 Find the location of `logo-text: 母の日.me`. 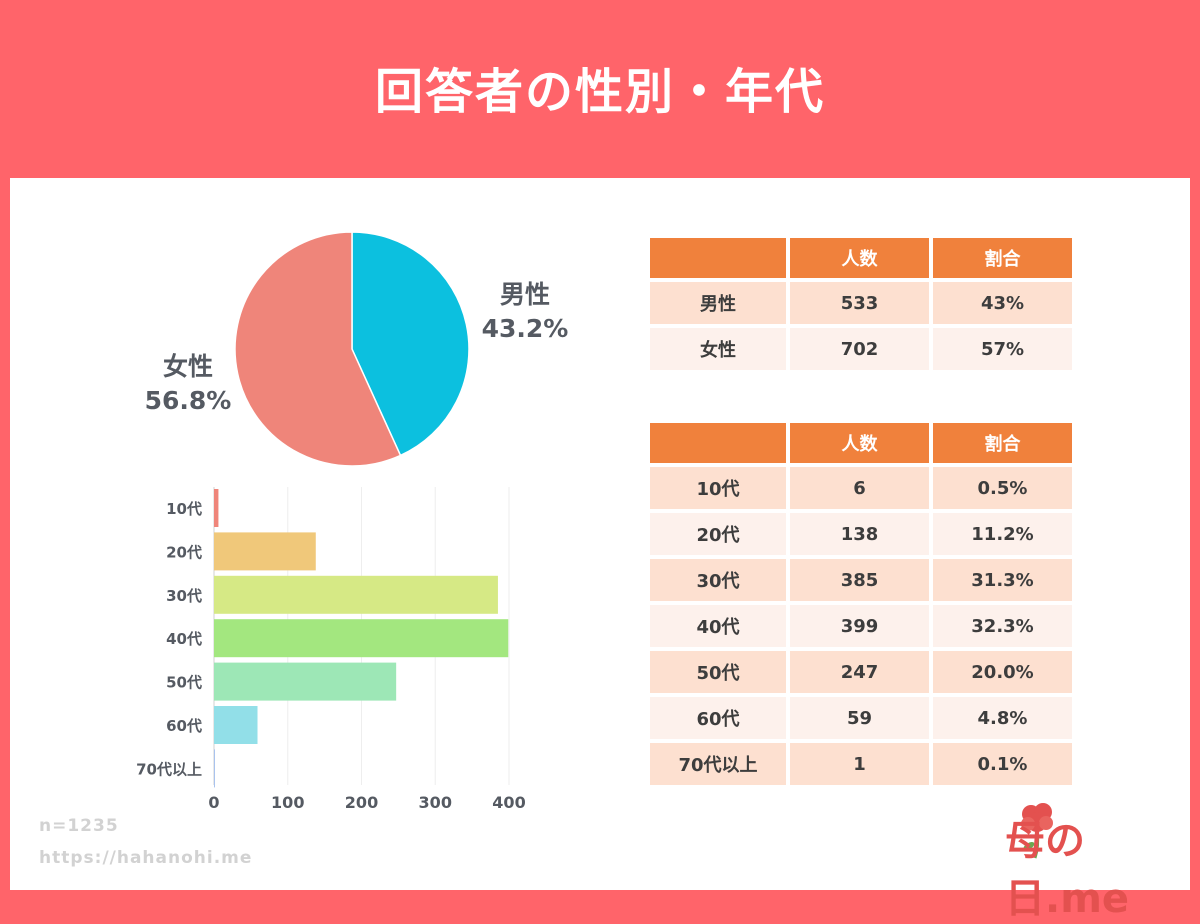

logo-text: 母の日.me is located at coordinates (1067, 870).